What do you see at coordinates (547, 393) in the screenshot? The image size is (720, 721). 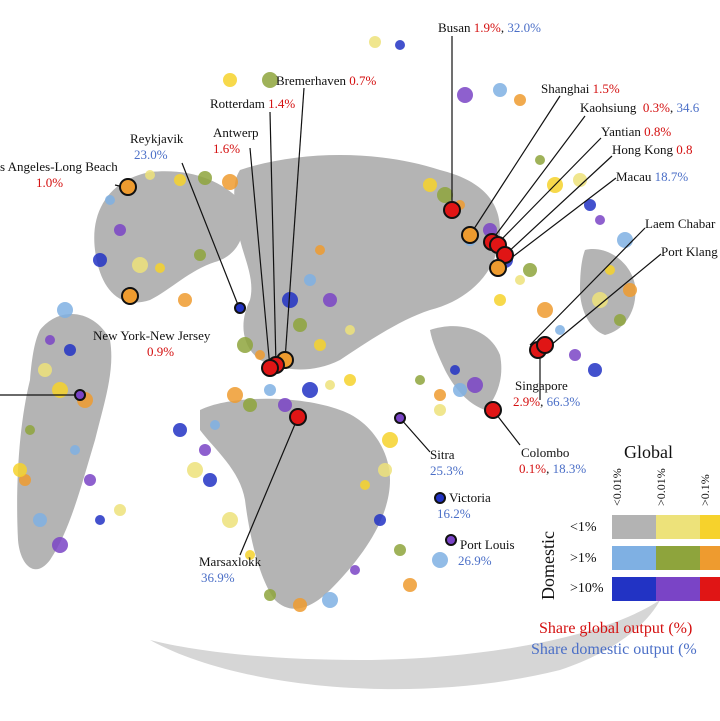 I see `label-singapore: Singapore 2.9%, 66.3%` at bounding box center [547, 393].